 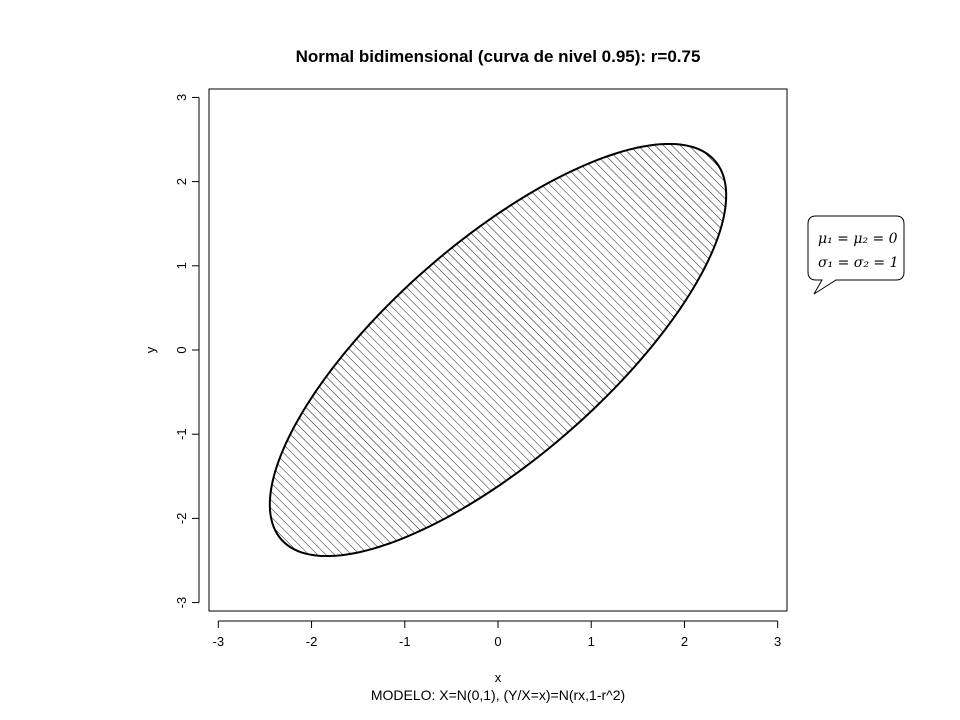 I want to click on y-tick-label: 3, so click(x=181, y=97).